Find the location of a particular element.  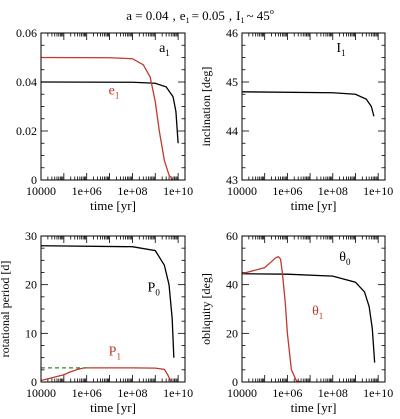

series-line-I1 is located at coordinates (308, 104).